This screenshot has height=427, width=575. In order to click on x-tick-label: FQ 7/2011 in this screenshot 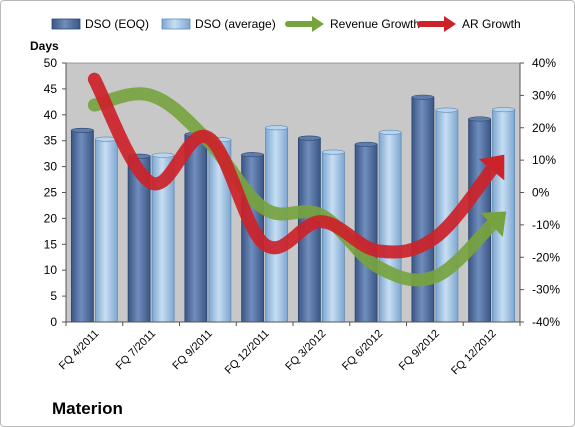, I will do `click(136, 350)`.